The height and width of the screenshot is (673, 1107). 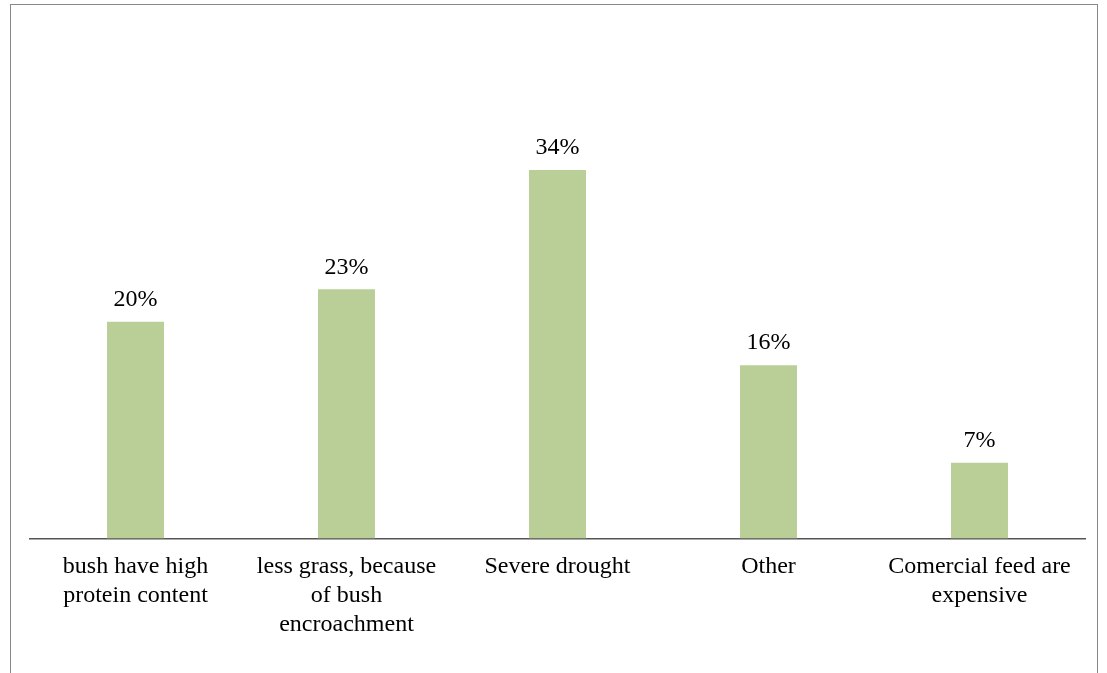 What do you see at coordinates (979, 439) in the screenshot?
I see `data-label: 7%` at bounding box center [979, 439].